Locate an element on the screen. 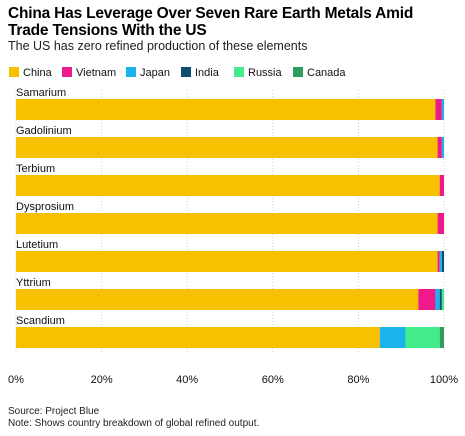 This screenshot has width=465, height=436. bar-yttrium-japan is located at coordinates (437, 299).